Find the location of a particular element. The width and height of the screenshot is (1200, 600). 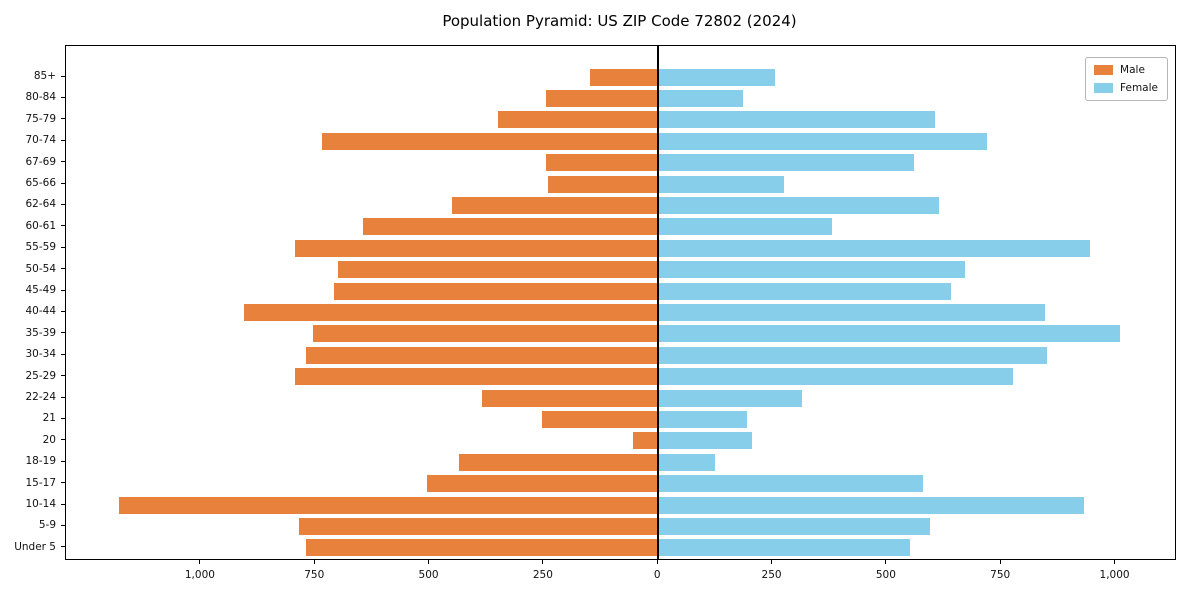

y-tick-label: 55-59 is located at coordinates (40, 247).